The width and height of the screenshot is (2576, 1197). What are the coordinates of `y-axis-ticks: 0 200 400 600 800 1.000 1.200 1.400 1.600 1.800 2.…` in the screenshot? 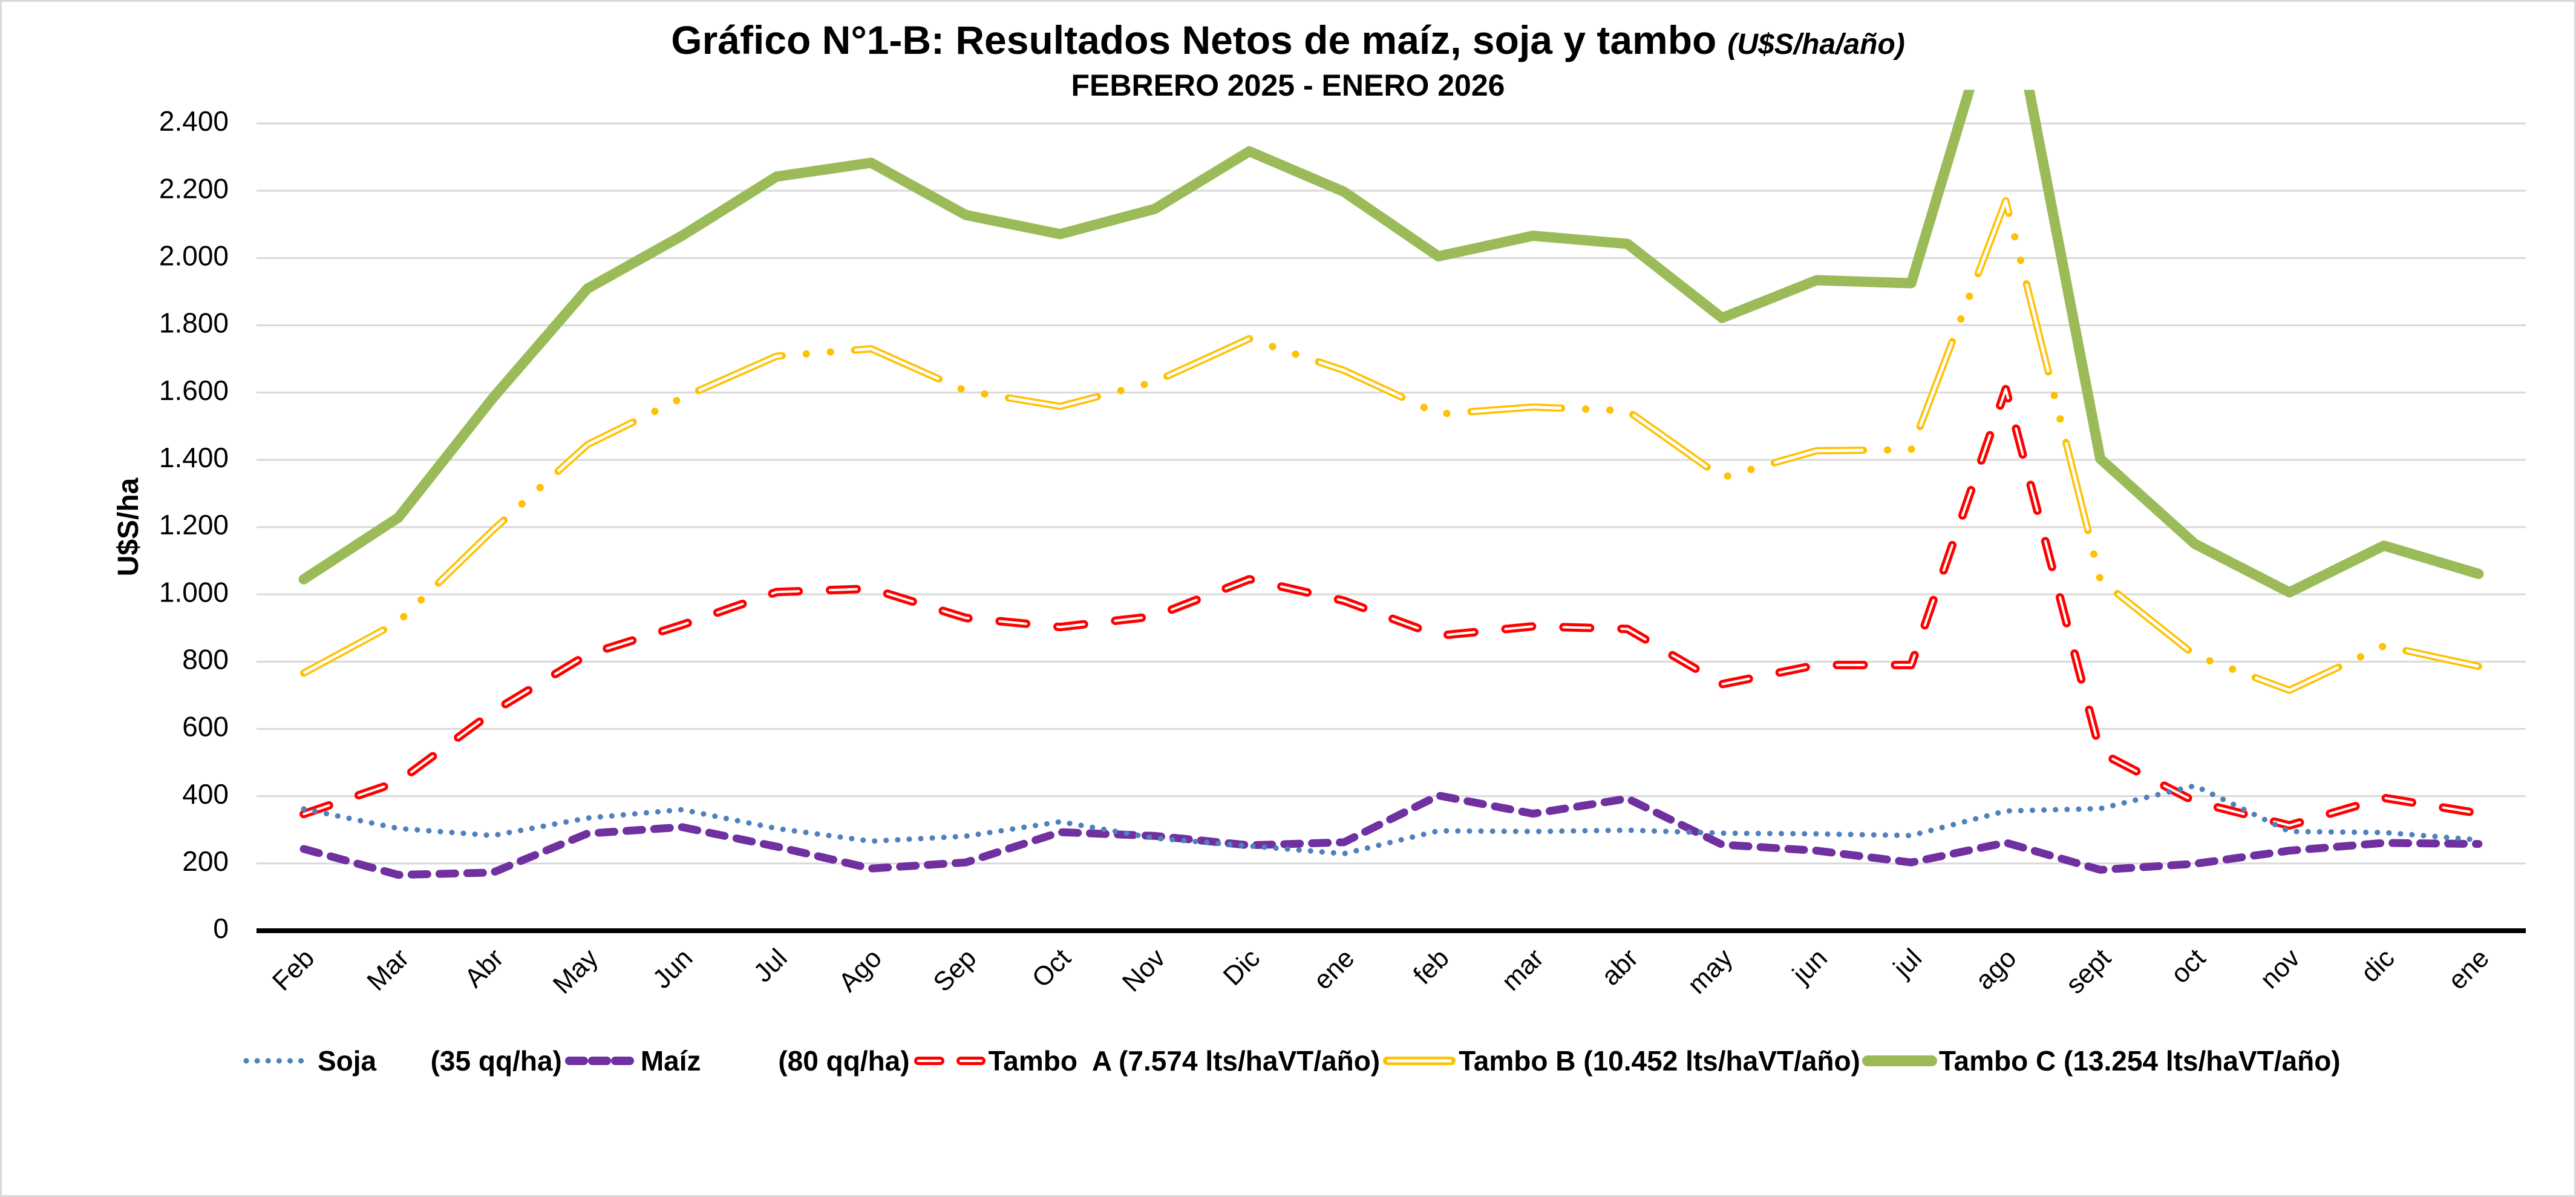 It's located at (194, 524).